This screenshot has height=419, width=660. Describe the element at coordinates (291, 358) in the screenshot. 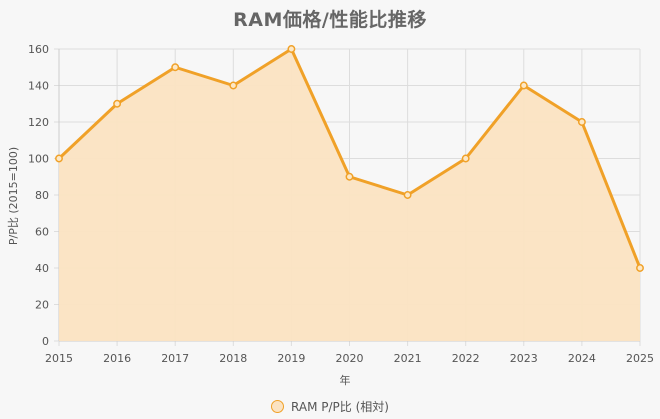

I see `x-tick-label: 2019` at that location.